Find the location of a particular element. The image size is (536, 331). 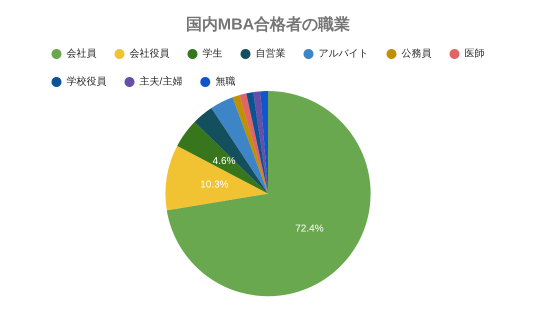

legend-label: 医師 is located at coordinates (474, 54).